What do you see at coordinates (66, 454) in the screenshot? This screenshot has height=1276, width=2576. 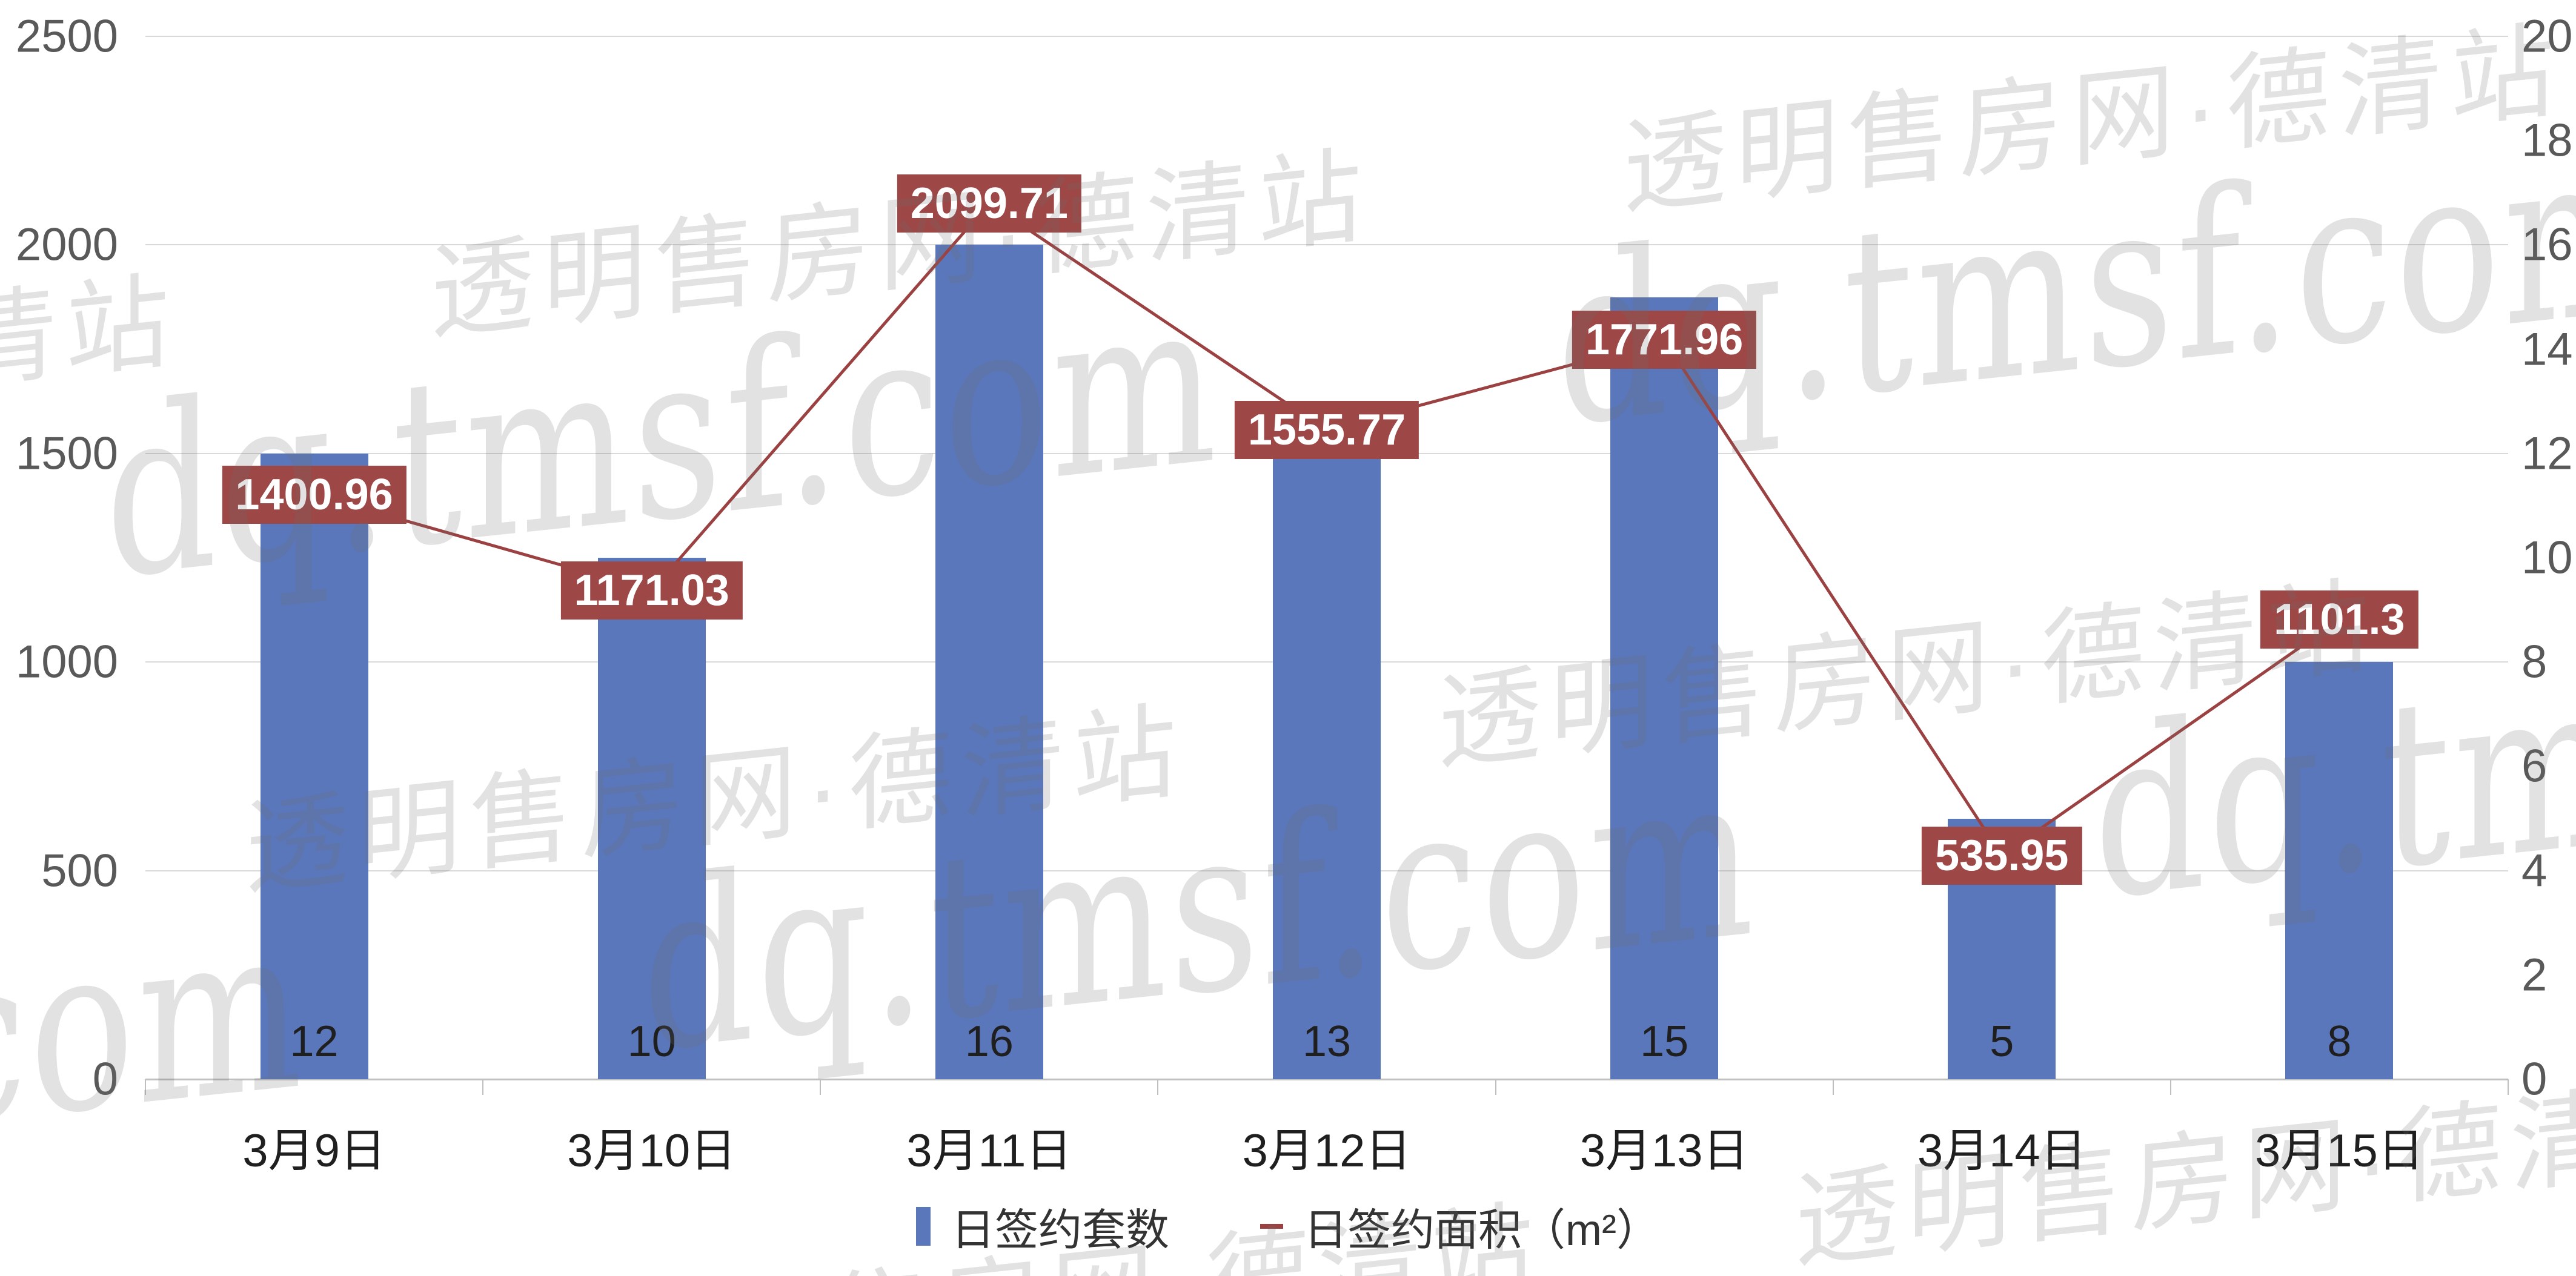 I see `left-axis-tick-label: 1500` at bounding box center [66, 454].